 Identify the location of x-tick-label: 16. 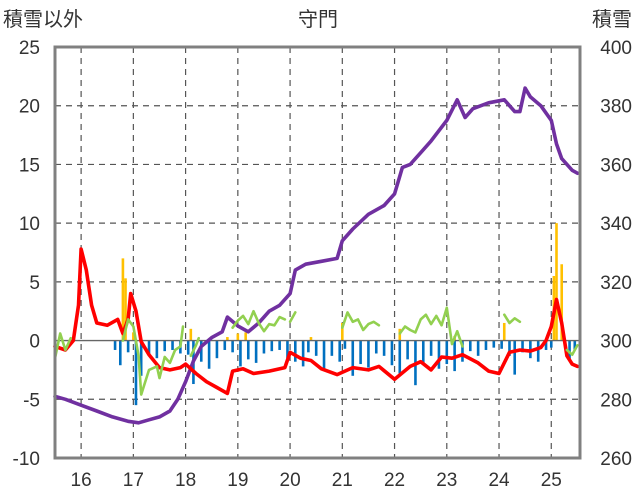
(81, 480).